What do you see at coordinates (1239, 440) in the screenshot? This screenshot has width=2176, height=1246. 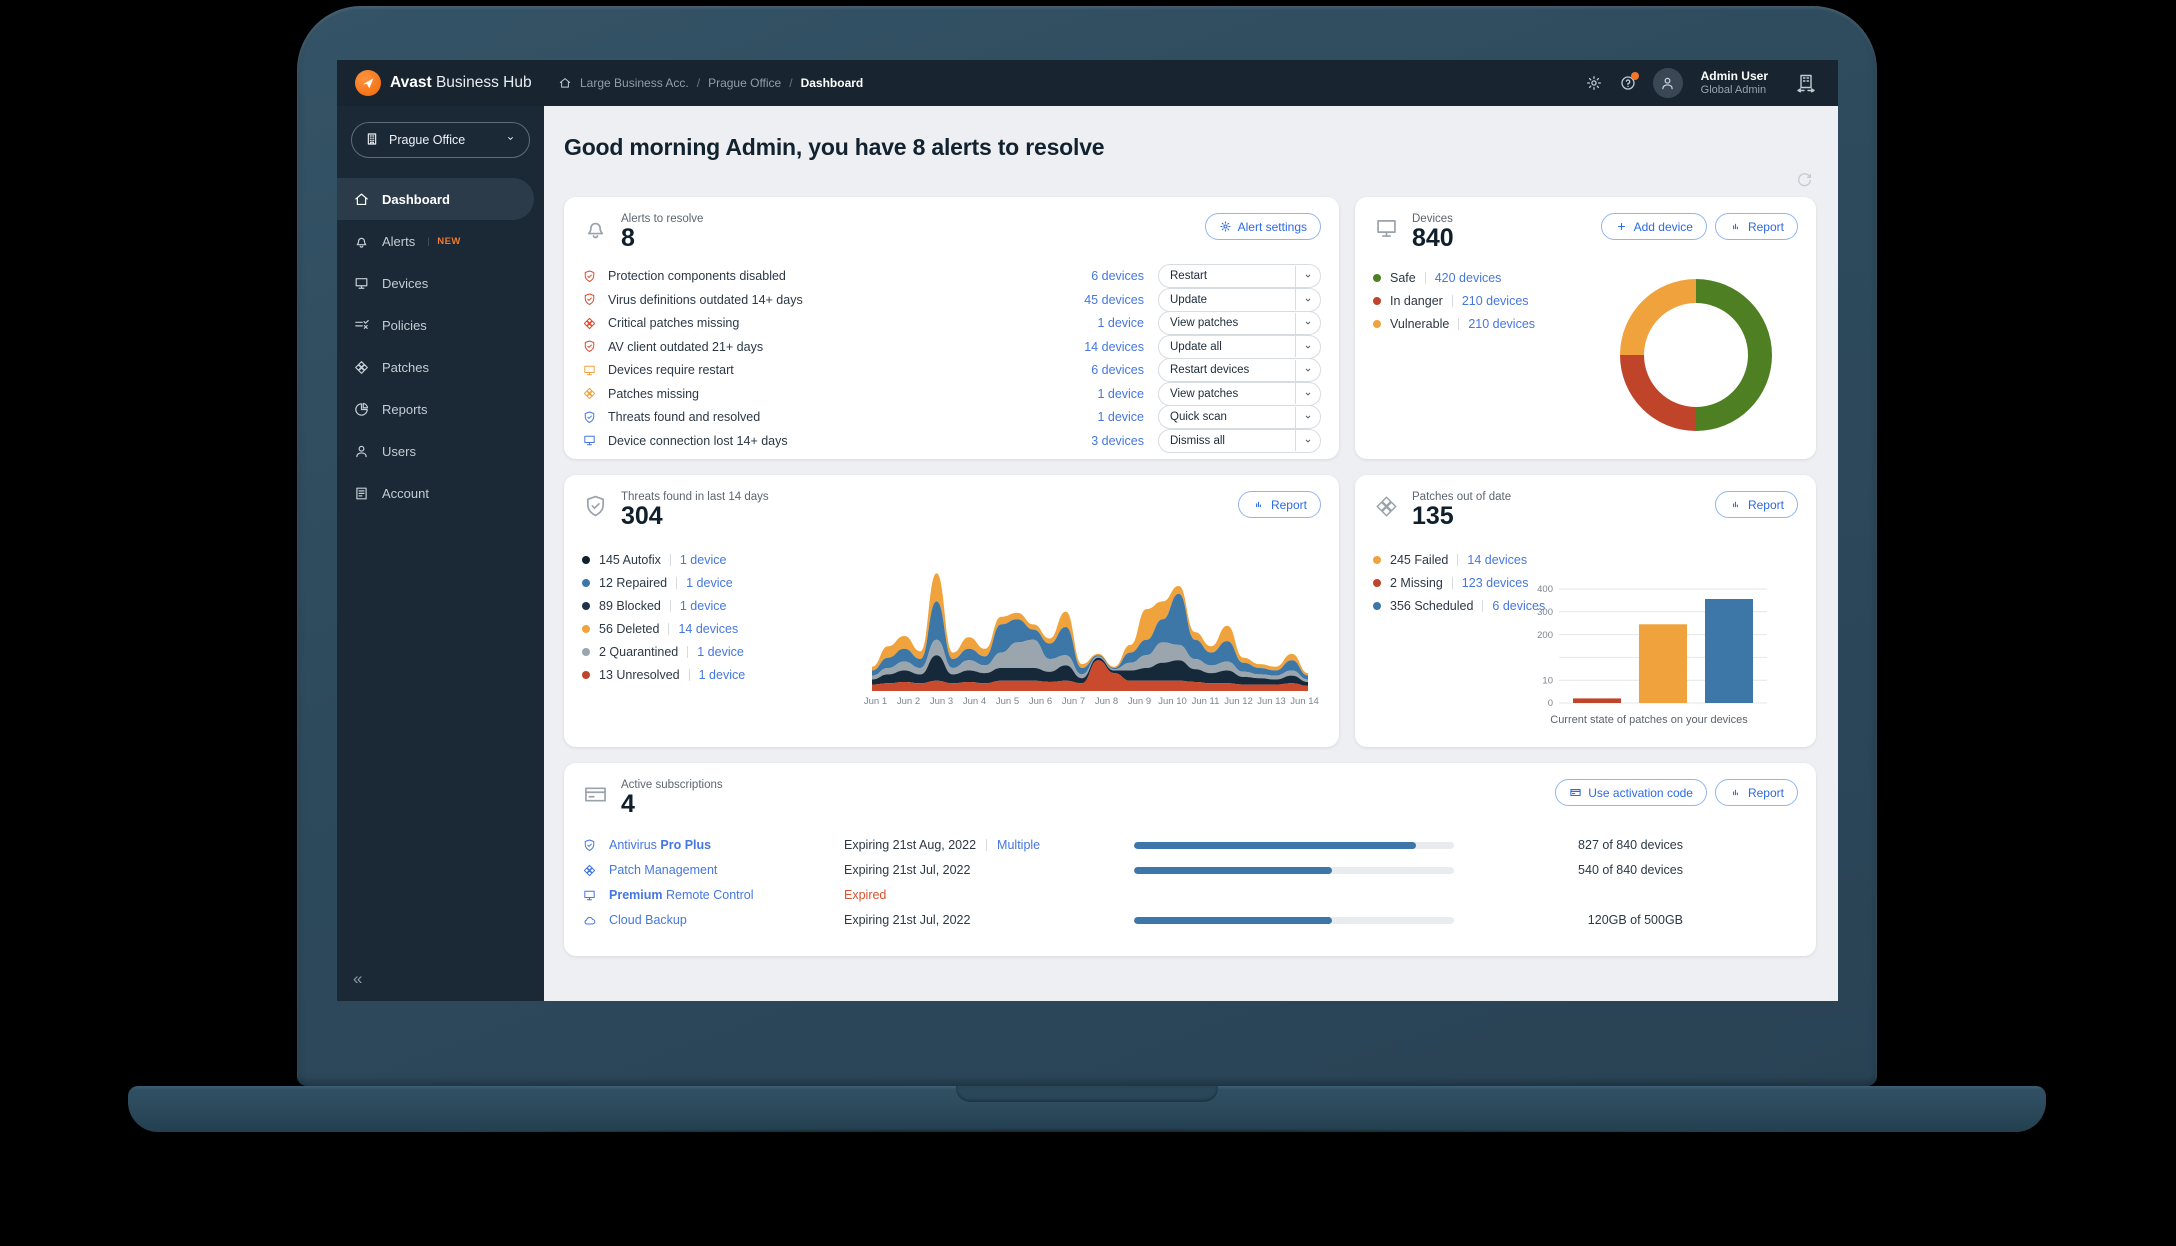 I see `alert-action-dropdown: Dismiss all` at bounding box center [1239, 440].